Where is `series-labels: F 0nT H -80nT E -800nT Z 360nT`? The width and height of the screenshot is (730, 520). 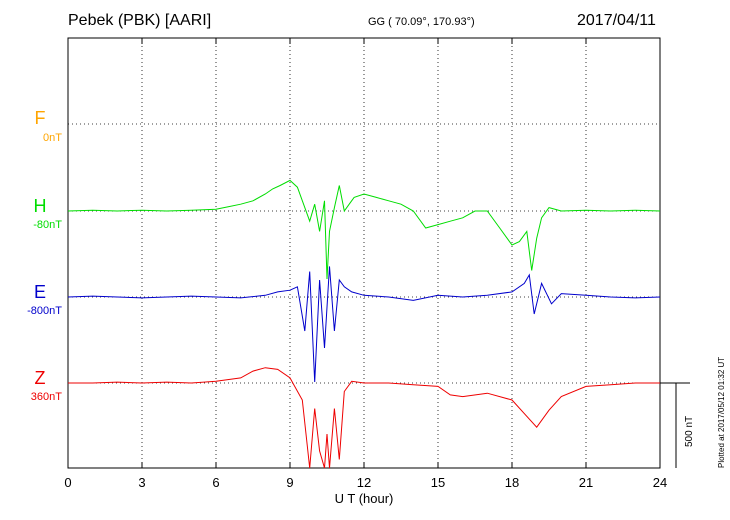 series-labels: F 0nT H -80nT E -800nT Z 360nT is located at coordinates (44, 255).